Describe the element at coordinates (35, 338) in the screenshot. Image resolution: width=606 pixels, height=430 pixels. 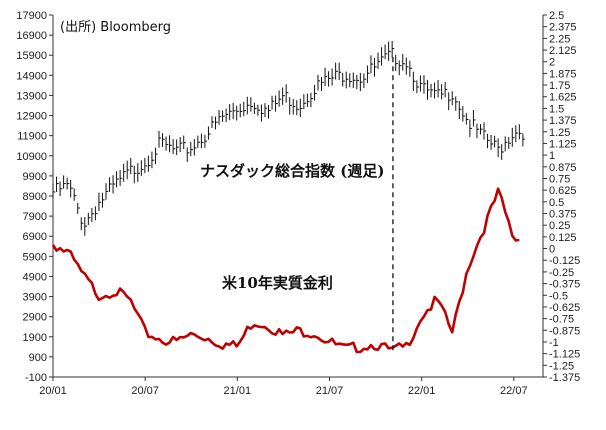
I see `left-tick-label: 1900` at that location.